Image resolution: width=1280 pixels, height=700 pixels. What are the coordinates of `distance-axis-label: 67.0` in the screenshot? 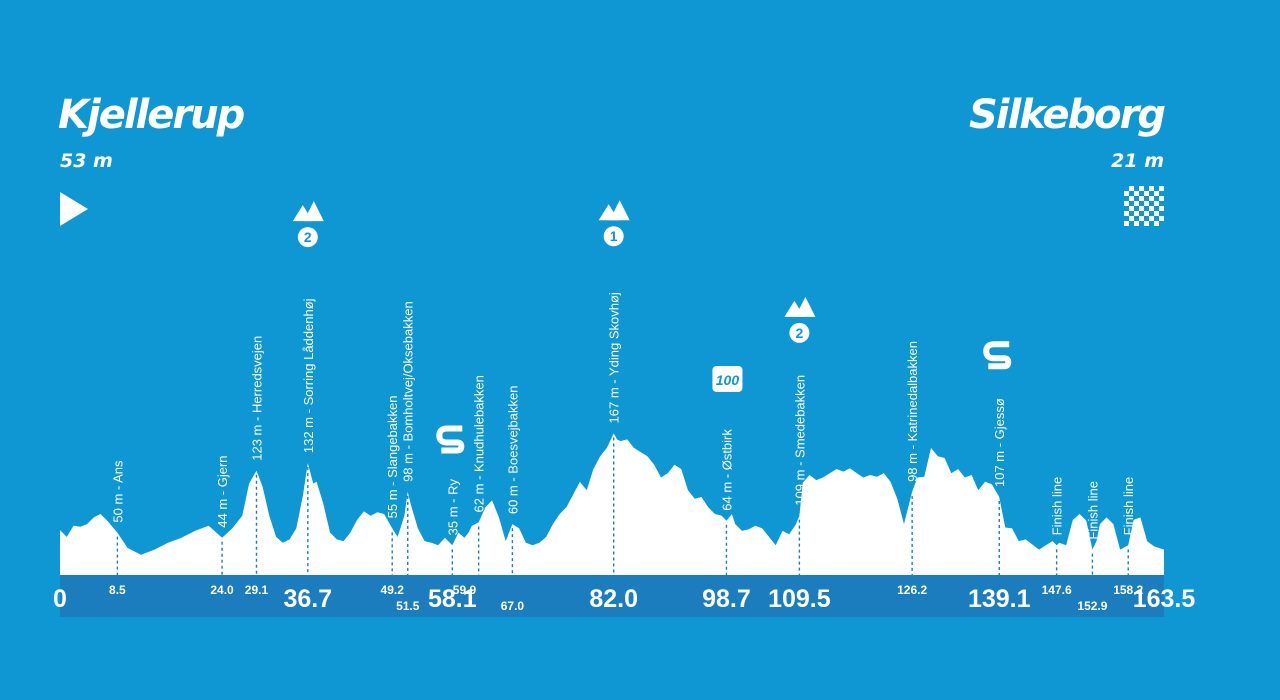 It's located at (513, 606).